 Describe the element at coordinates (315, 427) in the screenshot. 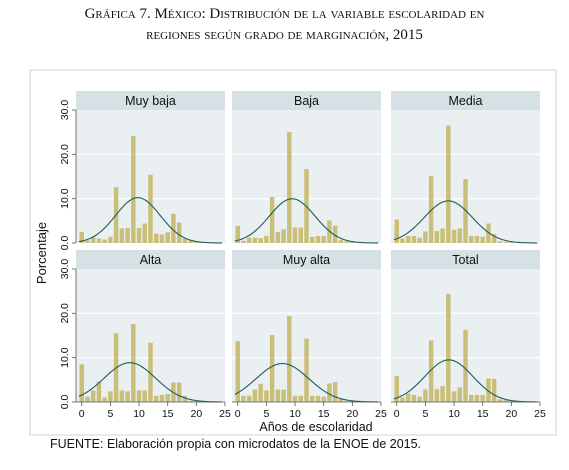

I see `x-axis-label: Años de escolaridad` at that location.